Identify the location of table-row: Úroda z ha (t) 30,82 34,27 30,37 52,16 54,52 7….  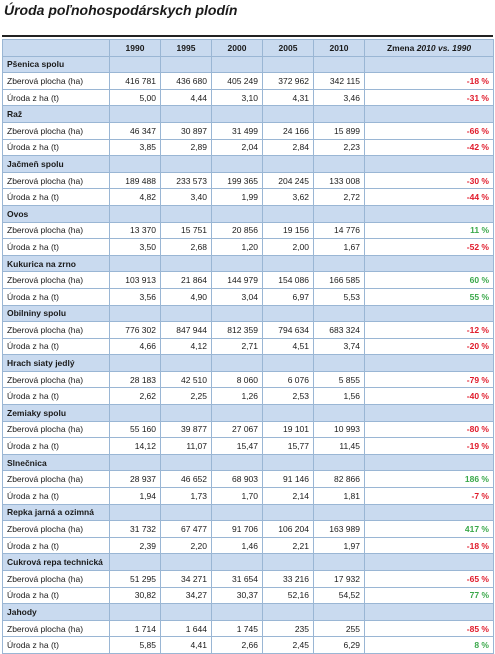
(248, 595).